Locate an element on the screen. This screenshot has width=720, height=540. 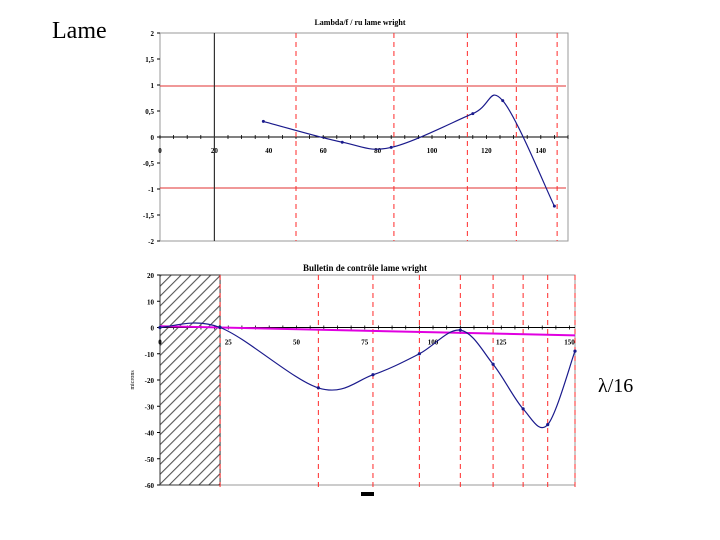
top-chart-title: Lambda/f / ru lame wright is located at coordinates (359, 22).